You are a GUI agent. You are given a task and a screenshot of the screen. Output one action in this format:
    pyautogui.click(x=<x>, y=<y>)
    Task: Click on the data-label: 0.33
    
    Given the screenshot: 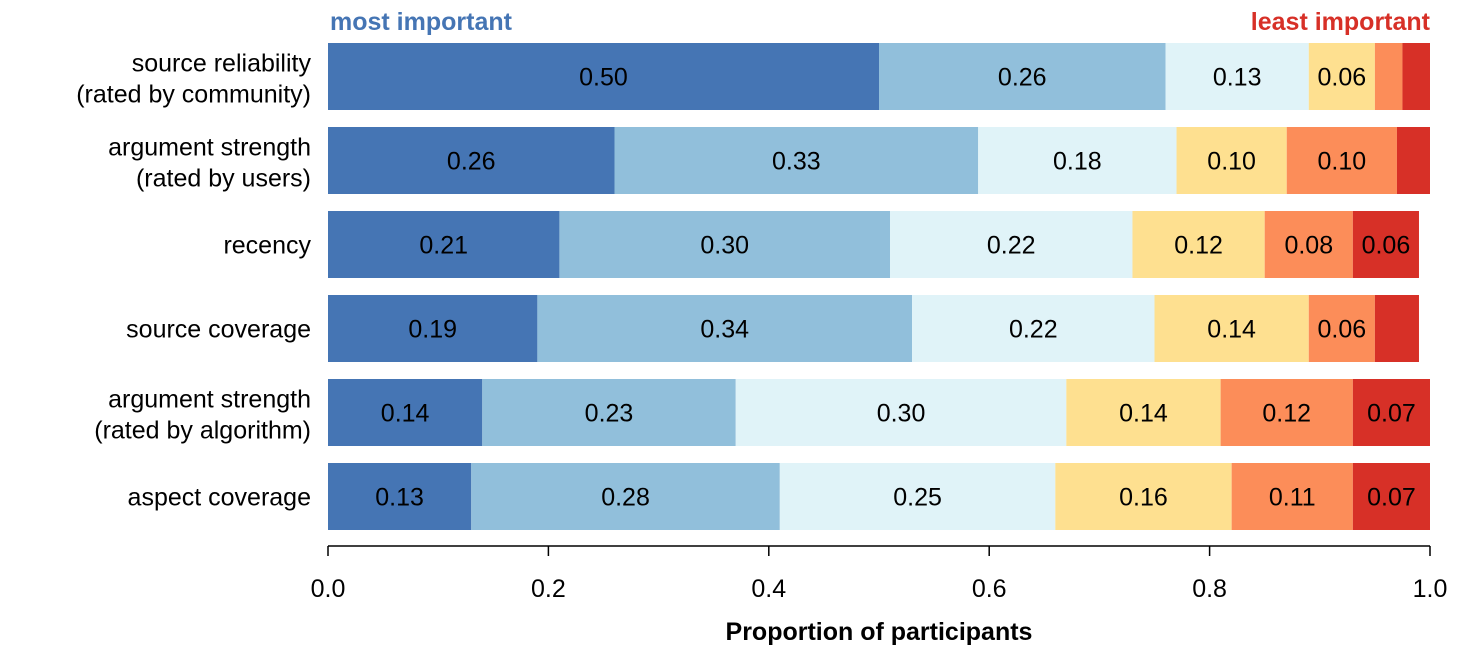 What is the action you would take?
    pyautogui.click(x=796, y=162)
    